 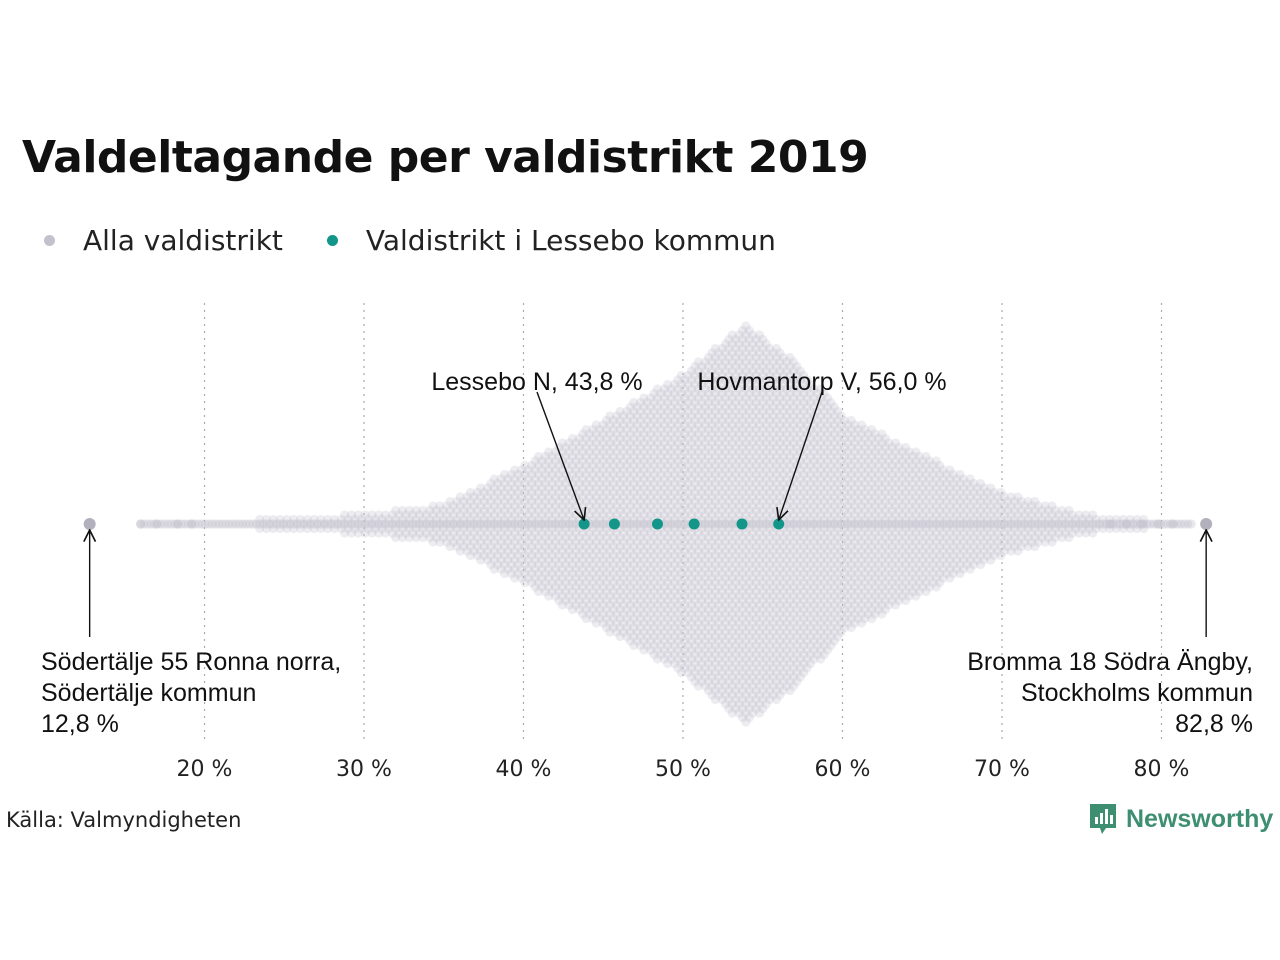 What do you see at coordinates (364, 769) in the screenshot?
I see `x-tick-label: 30 %` at bounding box center [364, 769].